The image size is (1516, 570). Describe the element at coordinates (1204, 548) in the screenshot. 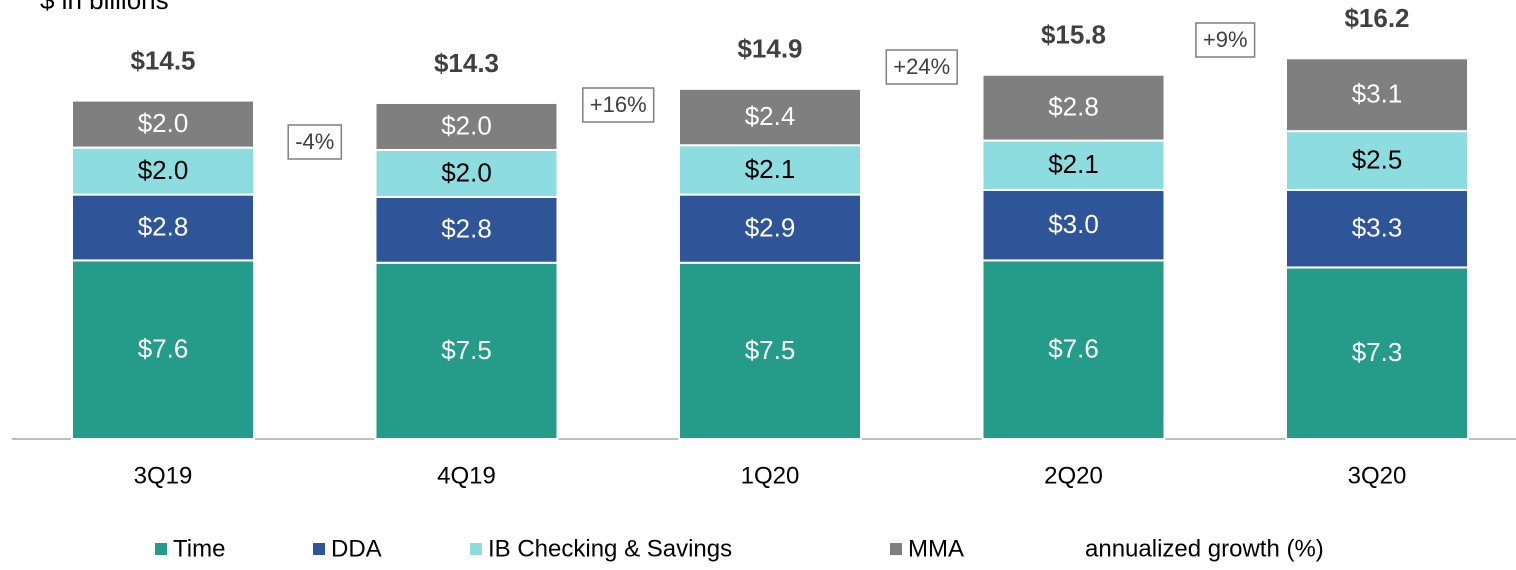

I see `legend-label: annualized growth (%)` at that location.